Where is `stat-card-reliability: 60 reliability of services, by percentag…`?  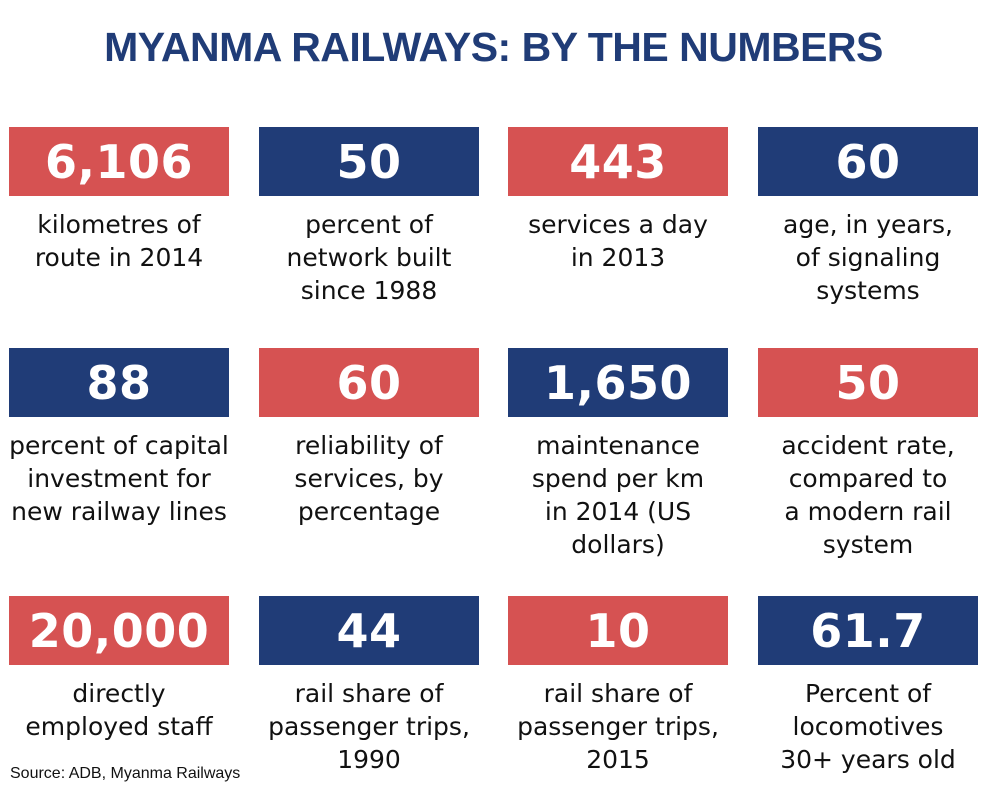
stat-card-reliability: 60 reliability of services, by percentag… is located at coordinates (369, 438).